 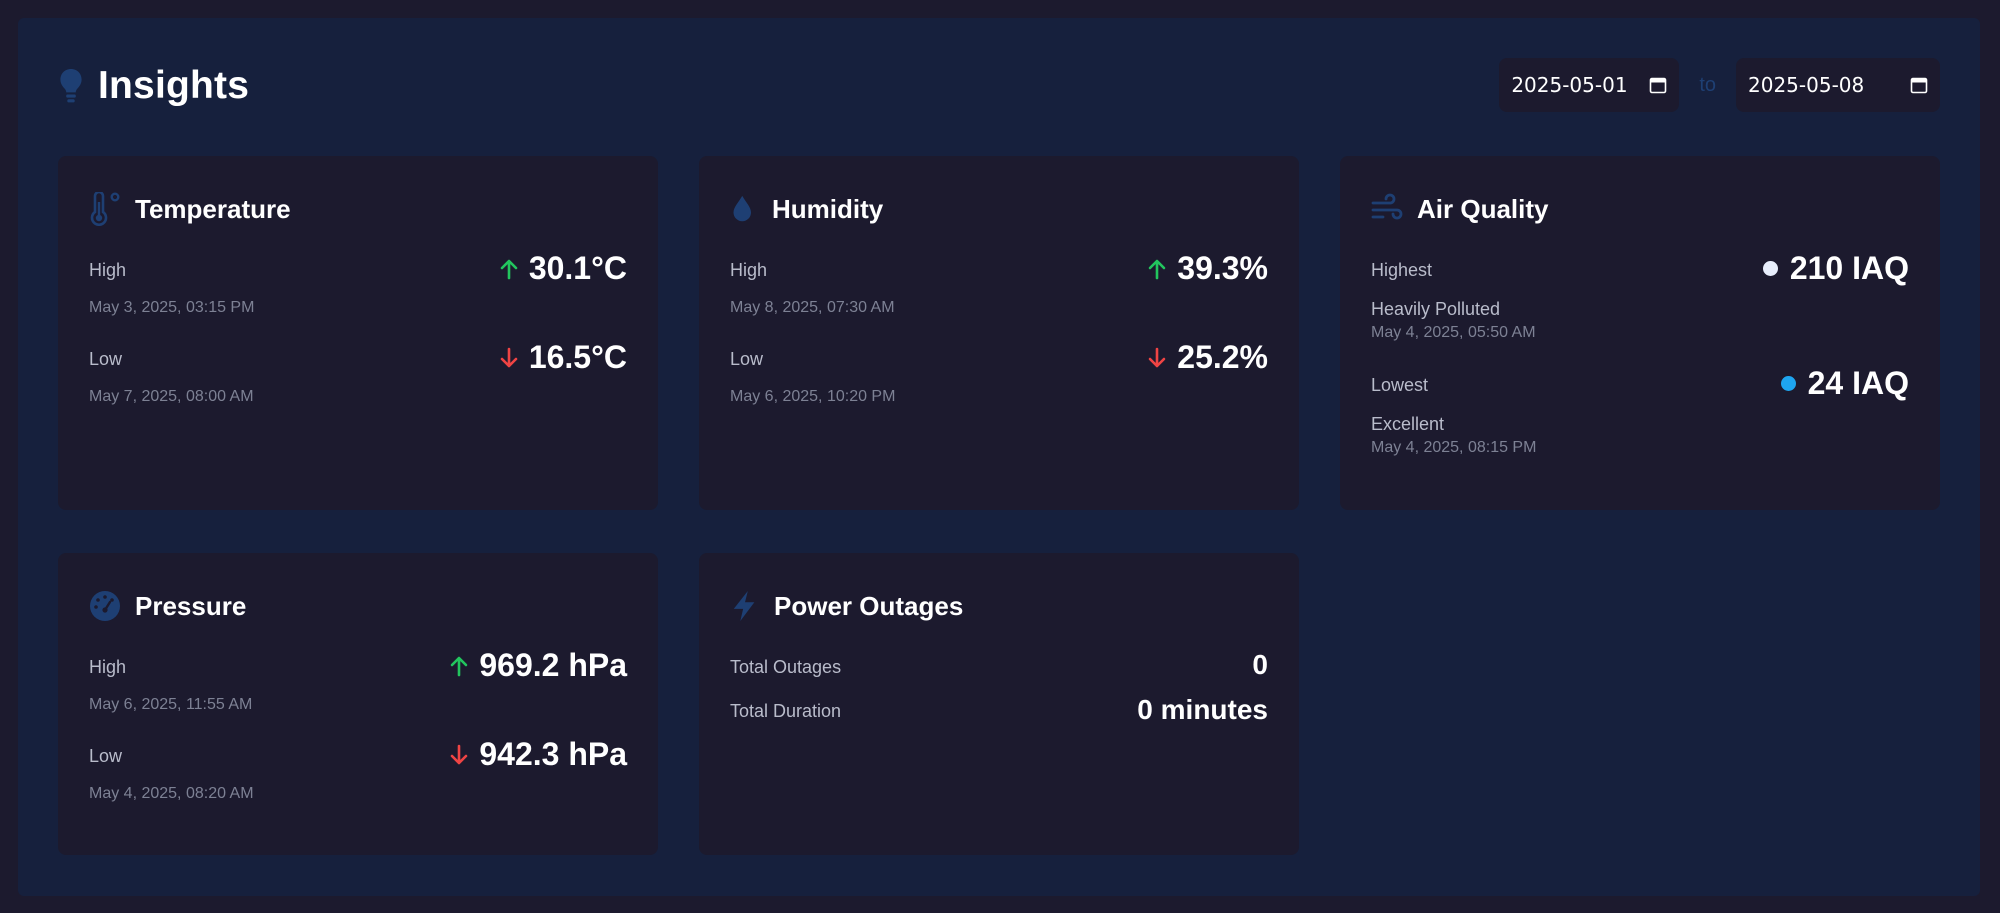 I want to click on air-quality-high-date: May 4, 2025, 05:50 AM, so click(x=1453, y=332).